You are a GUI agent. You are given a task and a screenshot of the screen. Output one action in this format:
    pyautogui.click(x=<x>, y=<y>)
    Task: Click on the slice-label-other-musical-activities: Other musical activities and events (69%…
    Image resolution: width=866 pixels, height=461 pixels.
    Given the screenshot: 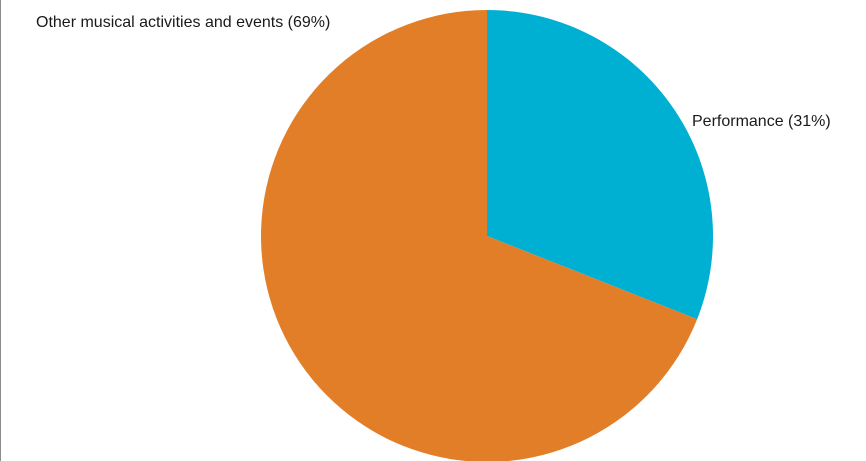 What is the action you would take?
    pyautogui.click(x=183, y=22)
    